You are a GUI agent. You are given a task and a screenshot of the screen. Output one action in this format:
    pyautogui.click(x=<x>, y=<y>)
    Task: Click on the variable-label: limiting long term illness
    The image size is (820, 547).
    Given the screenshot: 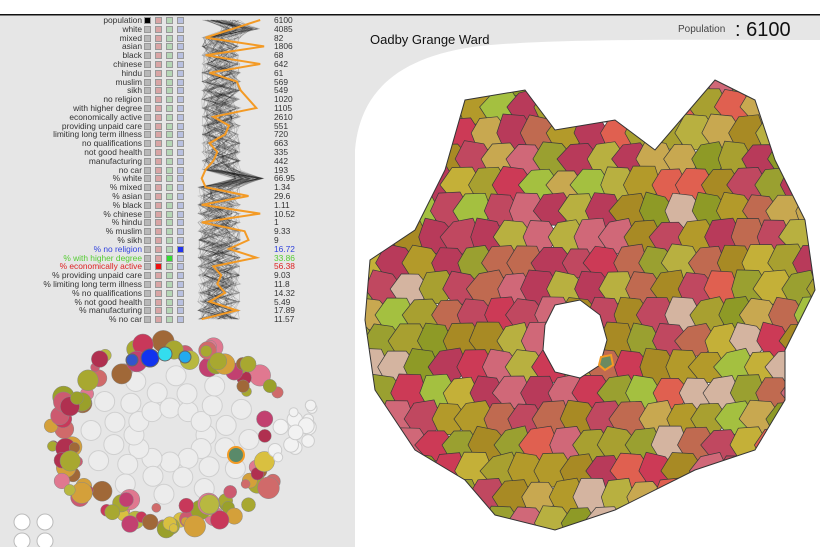 What is the action you would take?
    pyautogui.click(x=97, y=134)
    